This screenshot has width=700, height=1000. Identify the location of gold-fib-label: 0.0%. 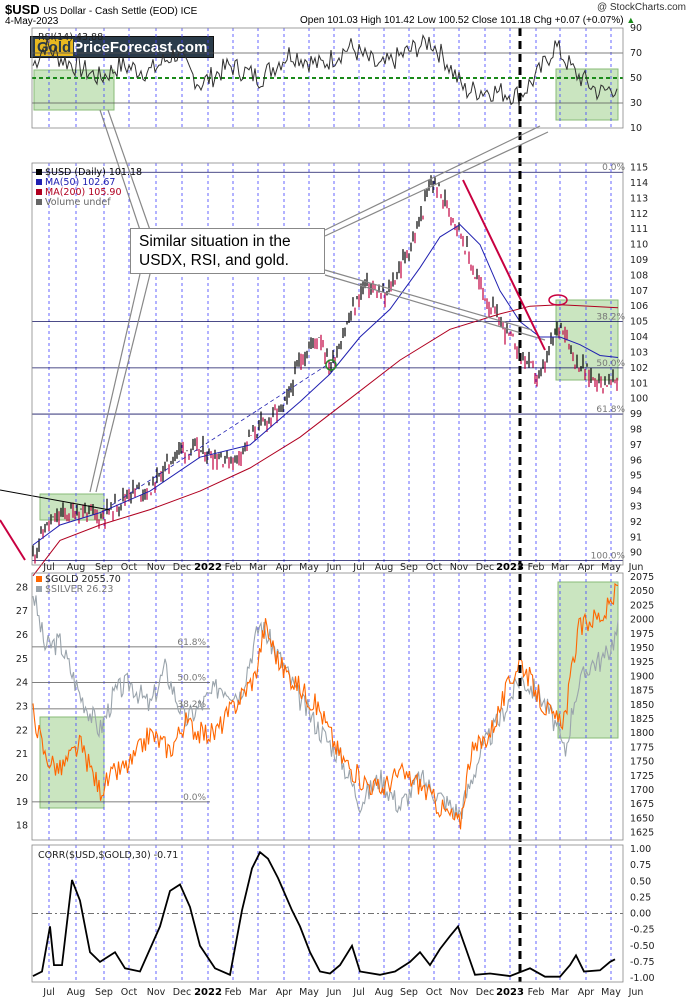
(194, 798).